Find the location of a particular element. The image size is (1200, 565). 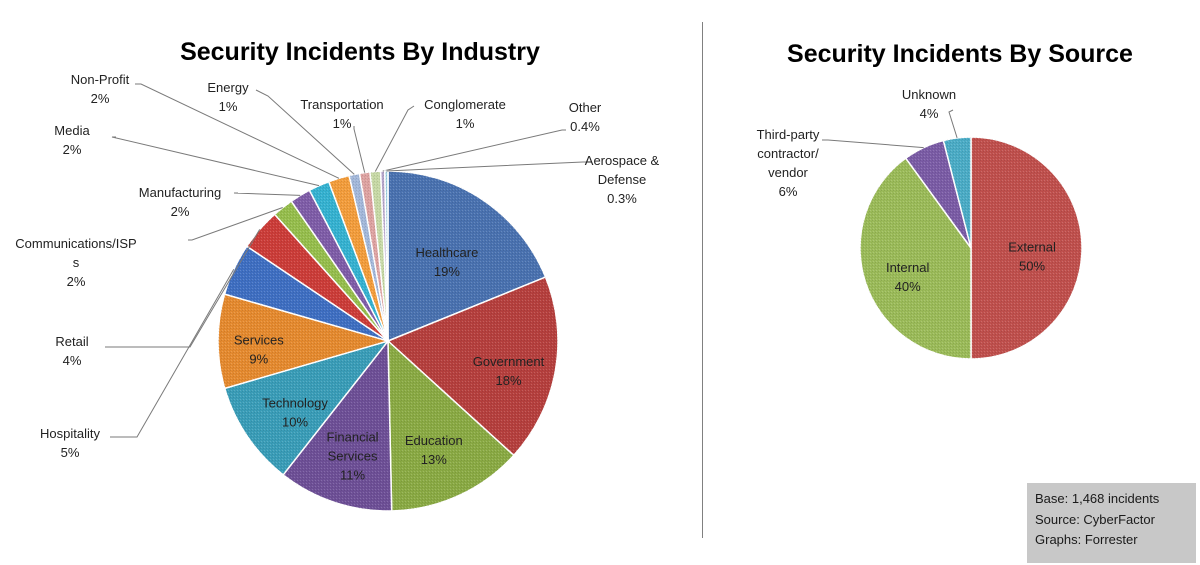

label-non-profit: Non-Profit is located at coordinates (100, 79).